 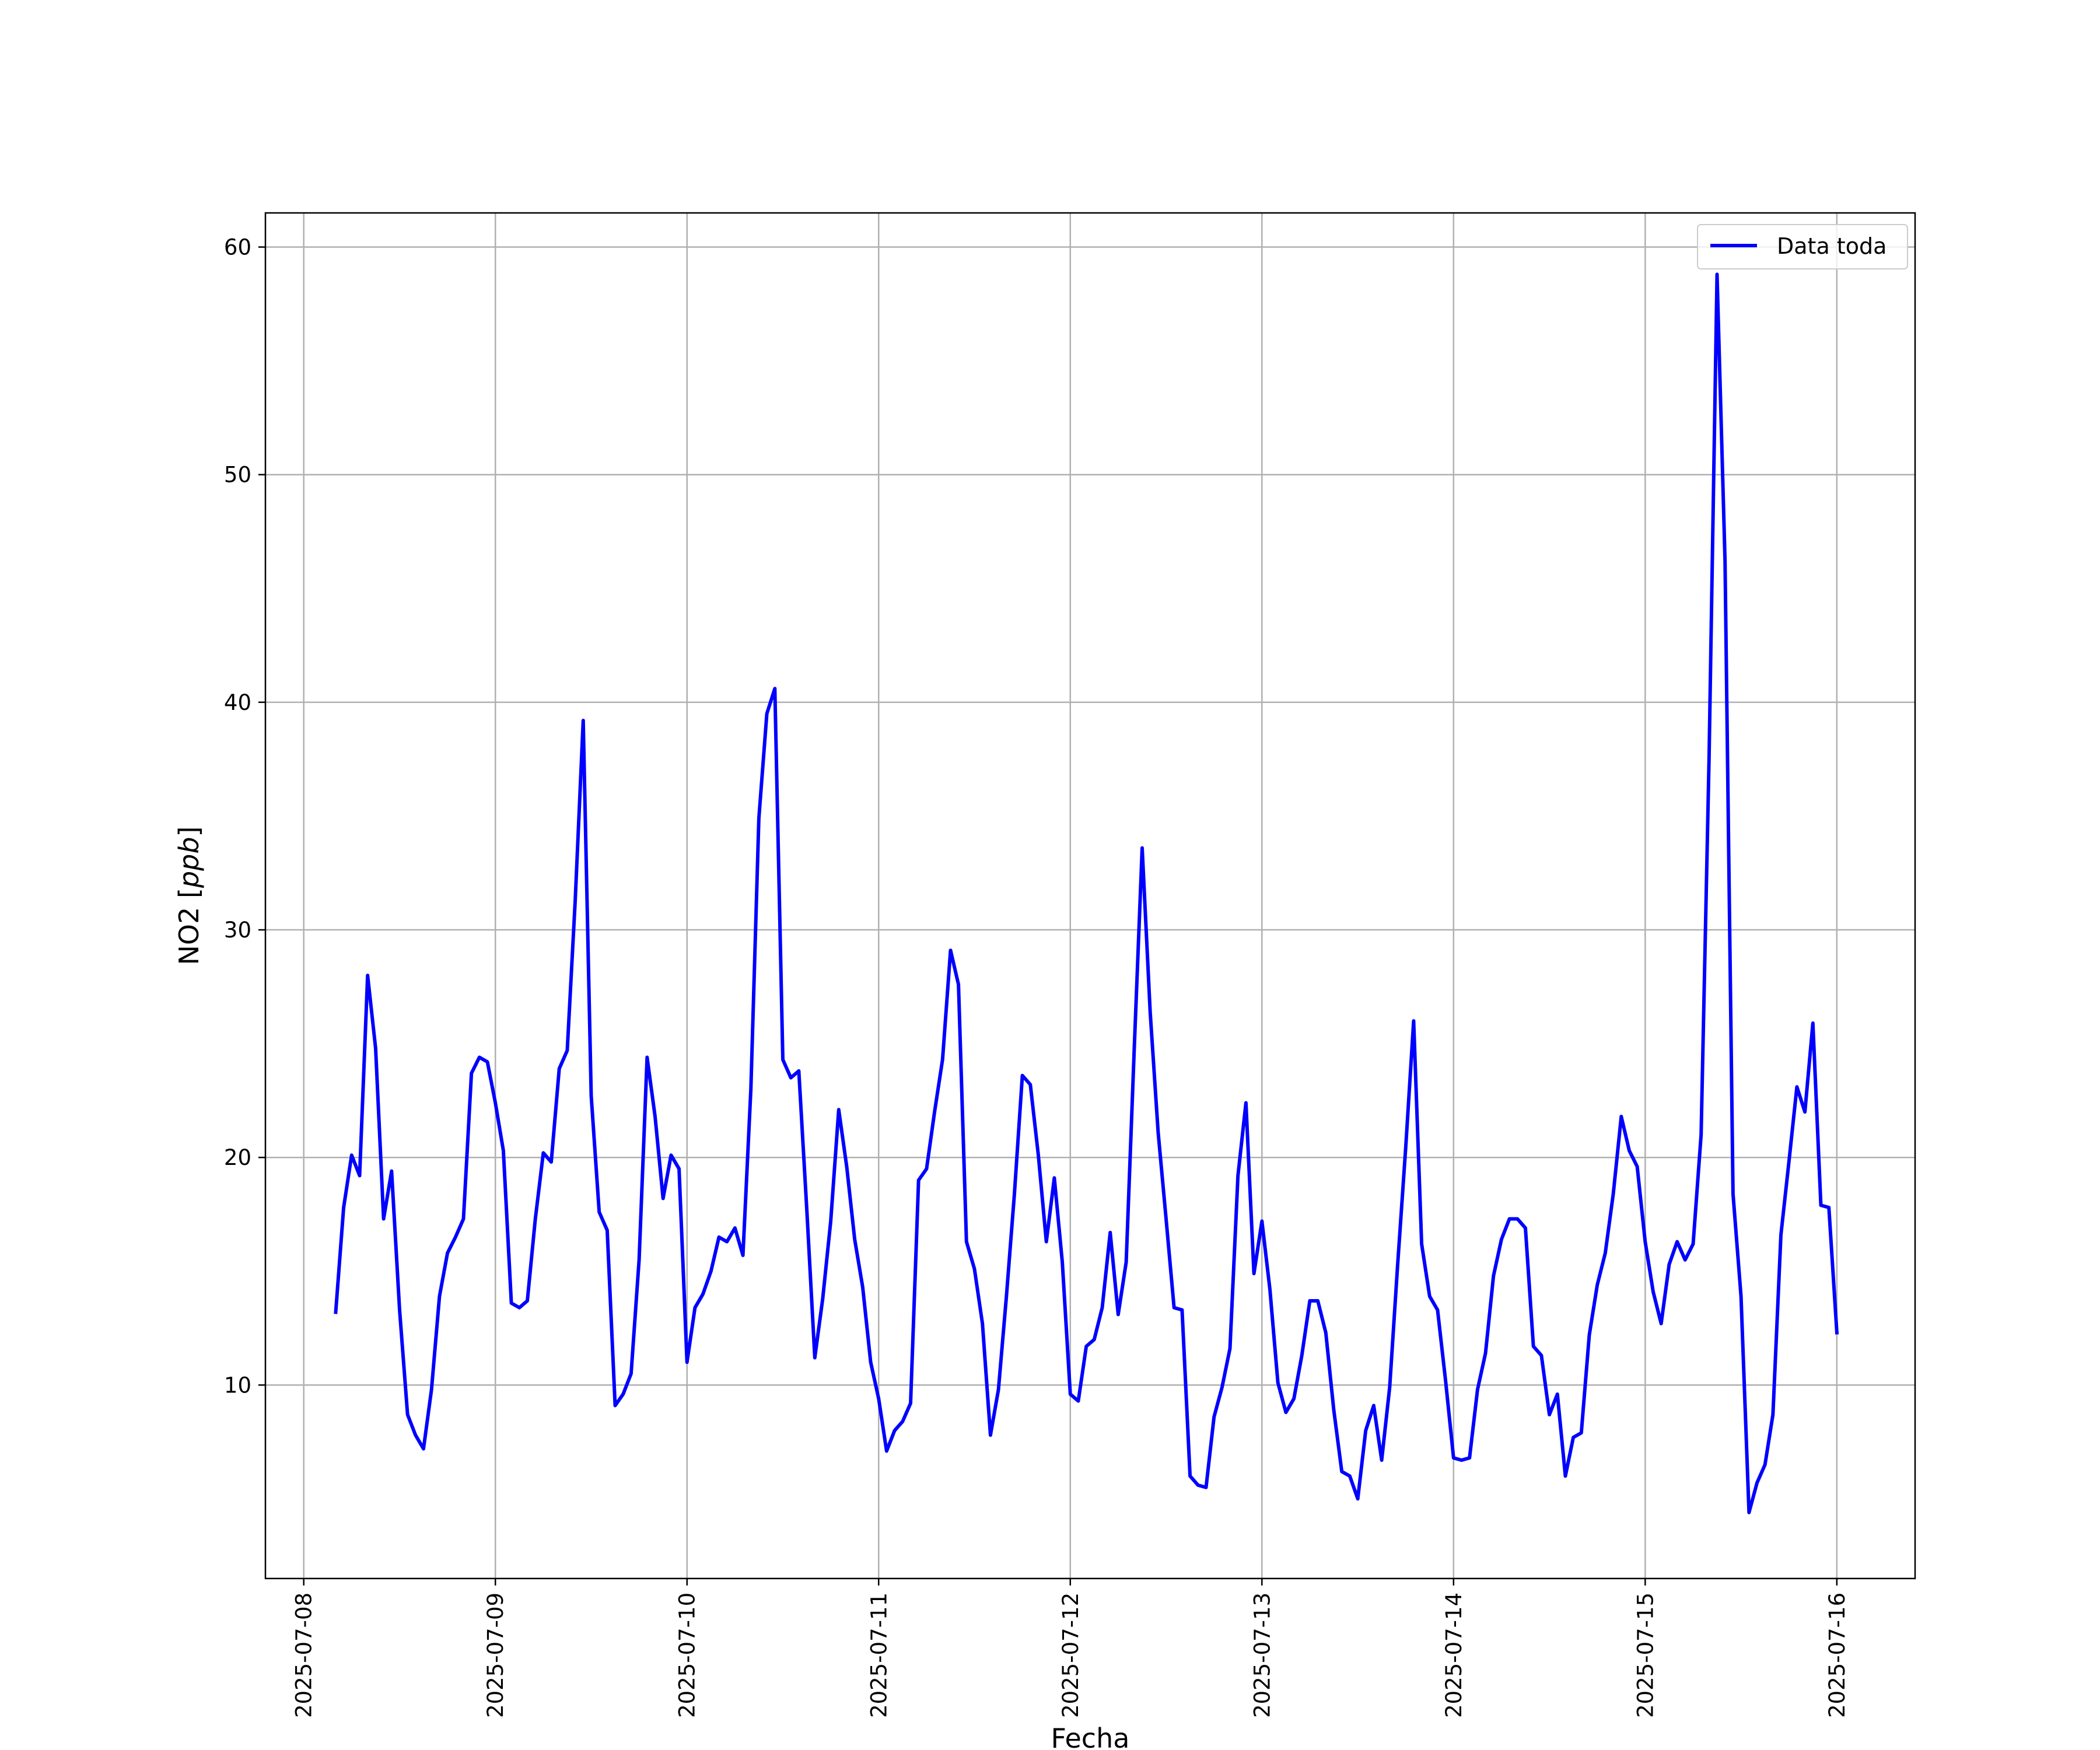 What do you see at coordinates (495, 1655) in the screenshot?
I see `x-tick-label: 2025-07-09` at bounding box center [495, 1655].